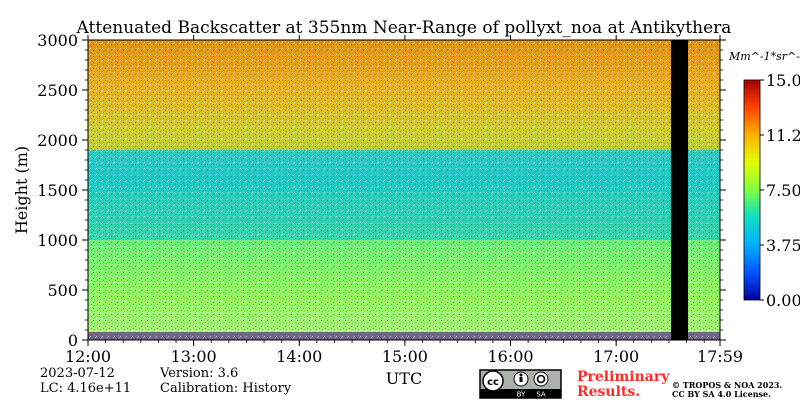 This screenshot has width=800, height=400. Describe the element at coordinates (541, 379) in the screenshot. I see `sa-icon` at that location.